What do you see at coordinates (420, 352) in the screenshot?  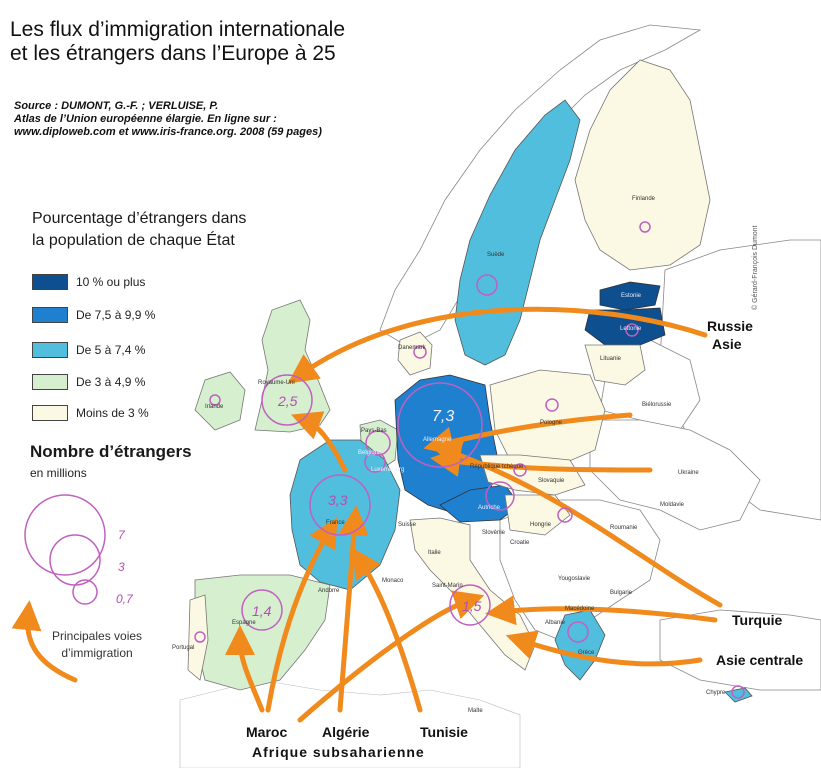 I see `circle-denmark` at bounding box center [420, 352].